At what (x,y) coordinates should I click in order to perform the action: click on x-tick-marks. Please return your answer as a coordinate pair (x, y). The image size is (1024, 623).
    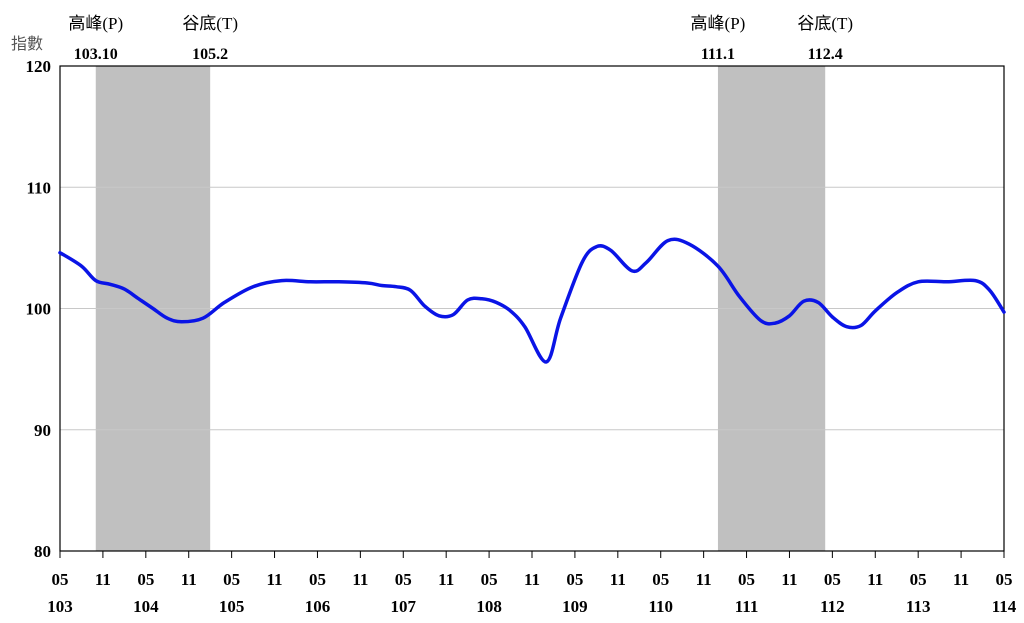
    Looking at the image, I should click on (532, 554).